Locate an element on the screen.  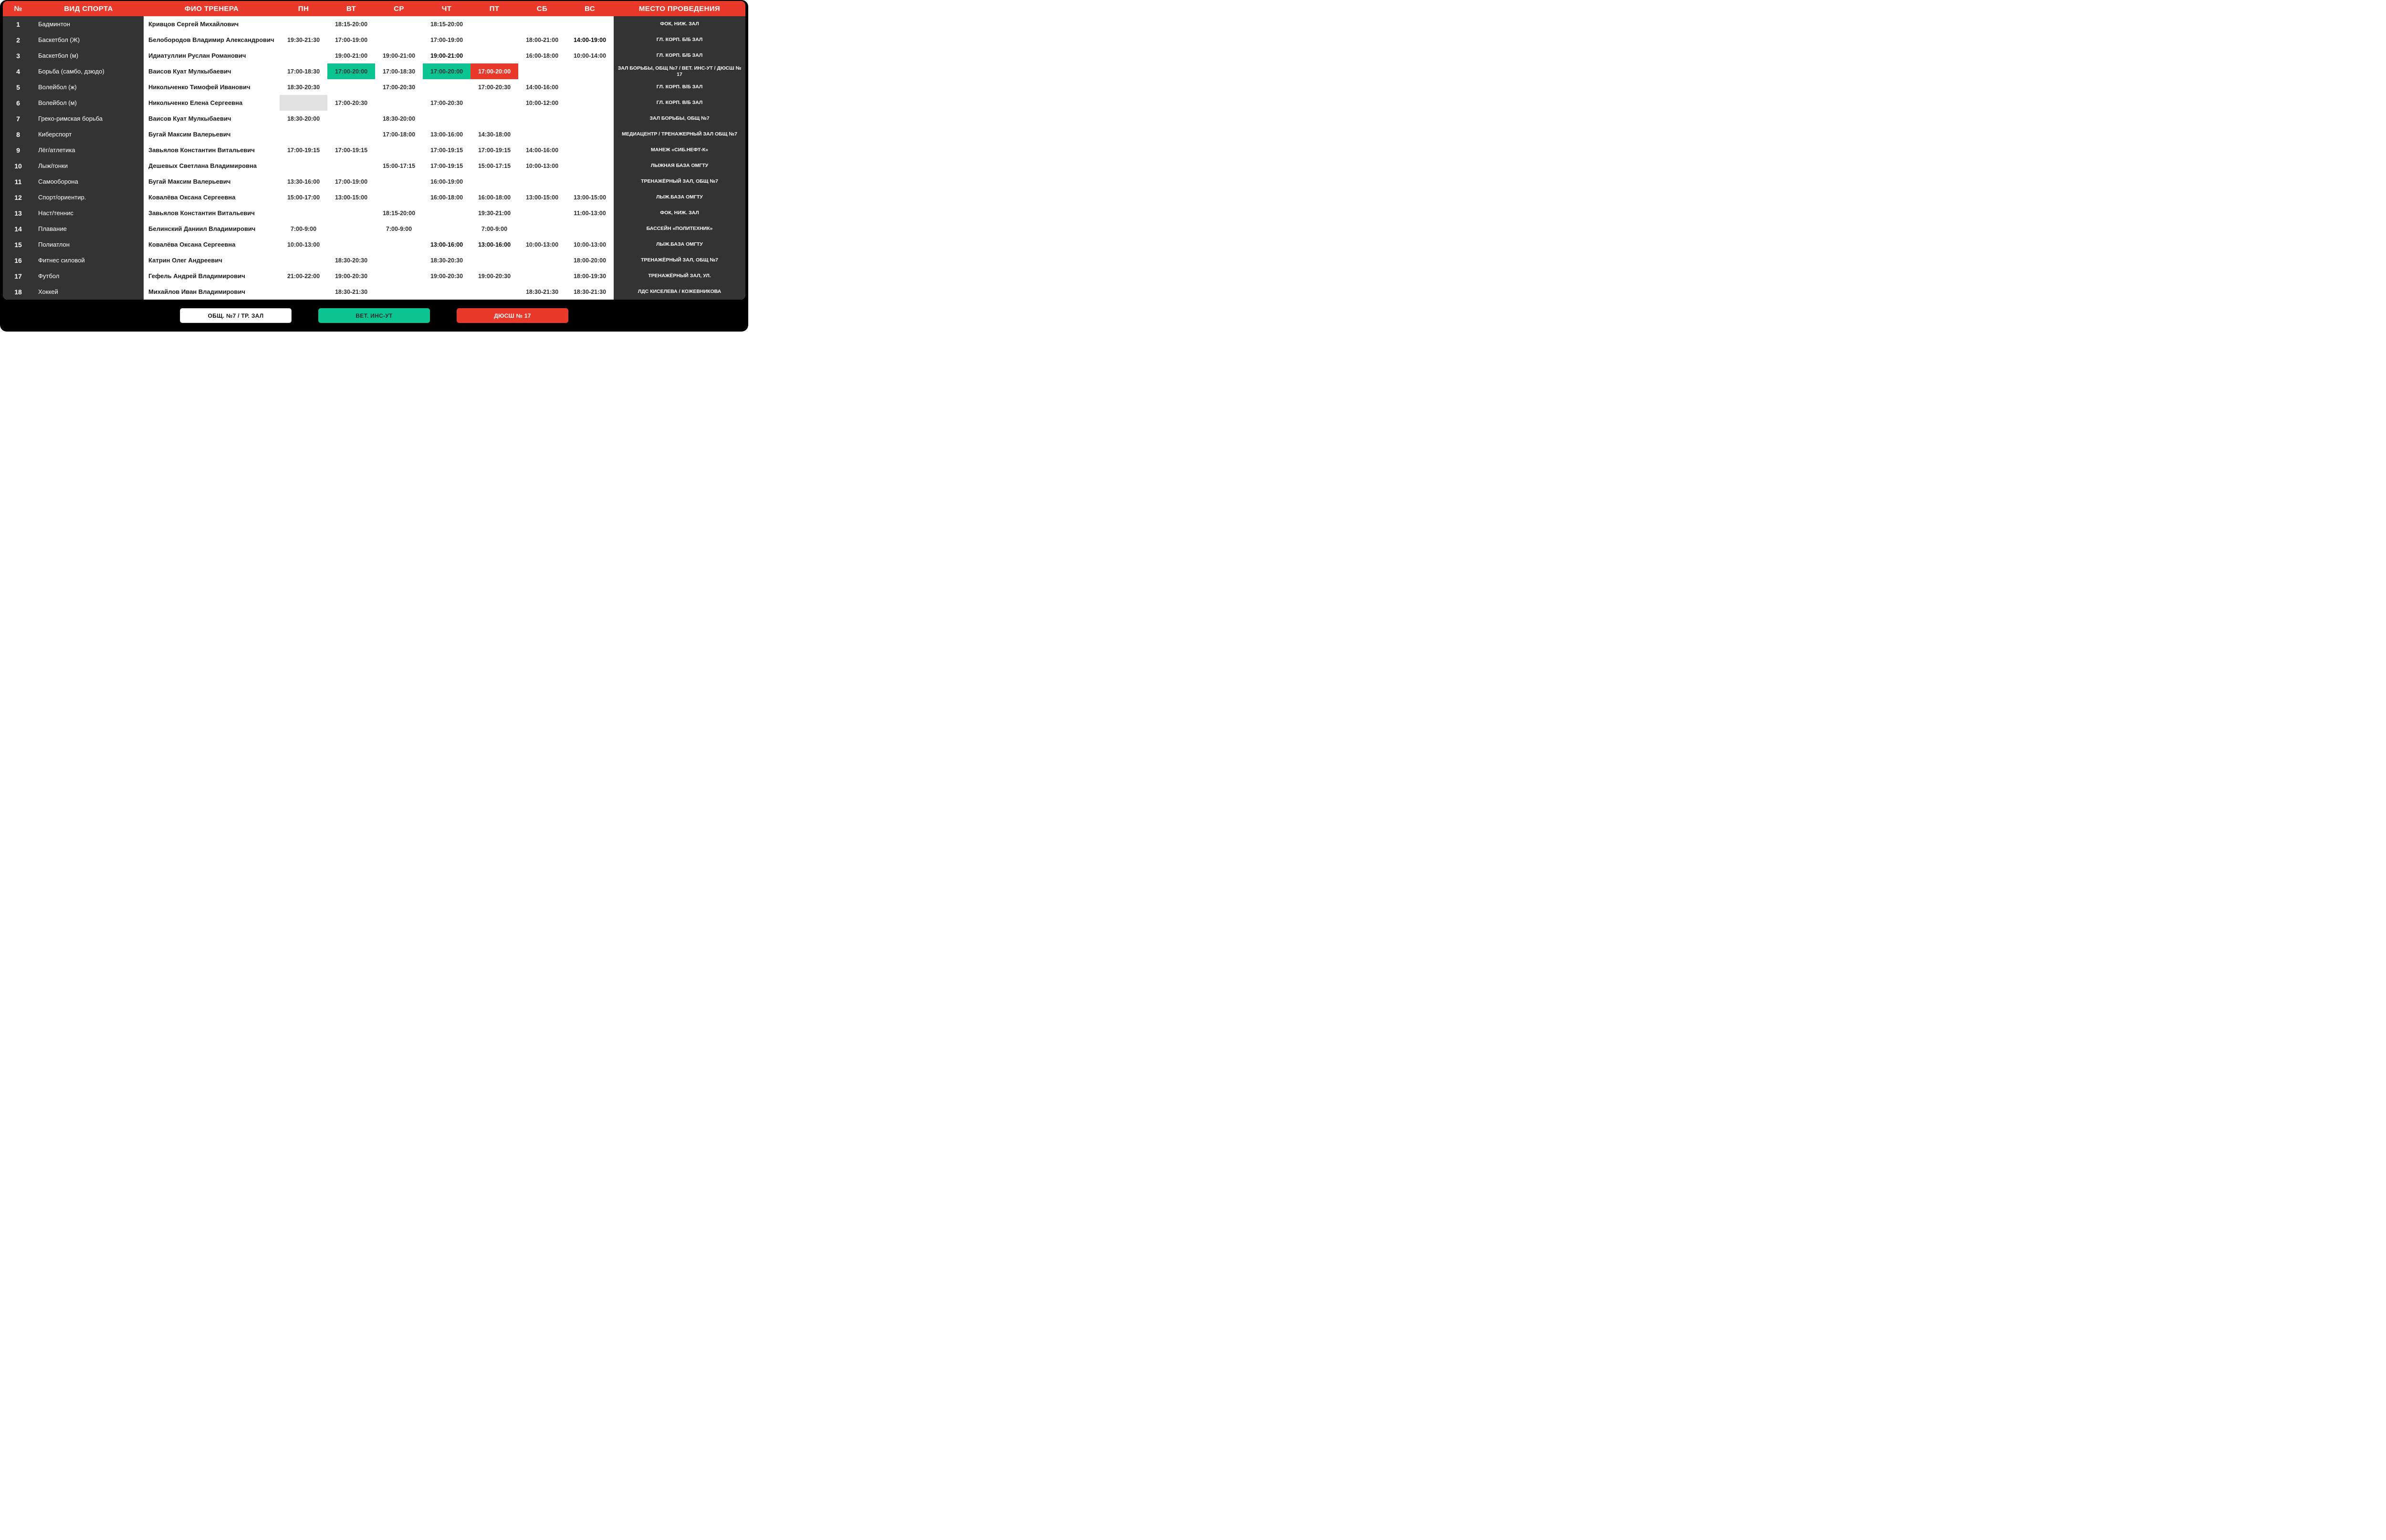
day-cell-thu: 13:00-16:00 is located at coordinates (447, 244).